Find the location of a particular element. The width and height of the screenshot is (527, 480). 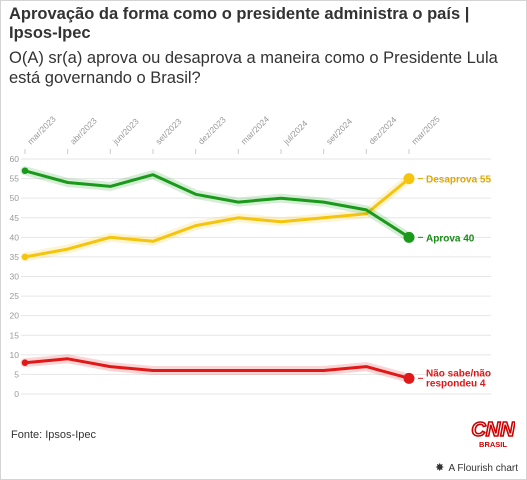

y-tick-label: 45 is located at coordinates (15, 218).